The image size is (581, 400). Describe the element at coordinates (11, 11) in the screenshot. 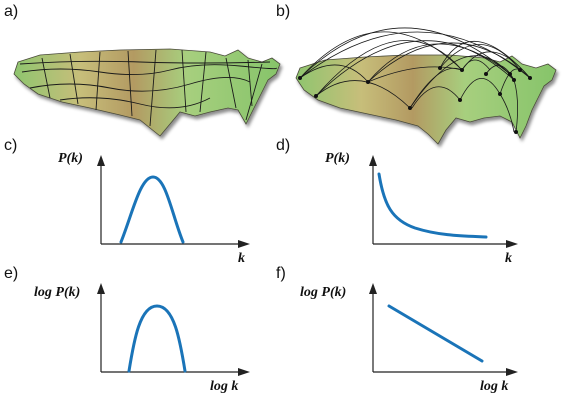

I see `panel-a-letter: a)` at that location.